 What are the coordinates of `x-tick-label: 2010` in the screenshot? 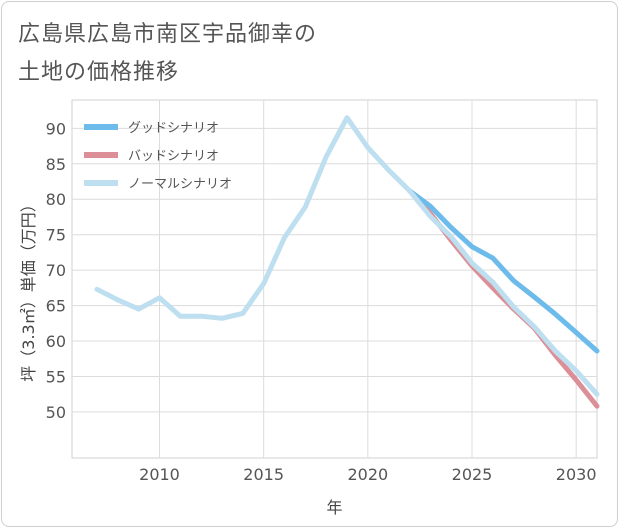 It's located at (159, 474).